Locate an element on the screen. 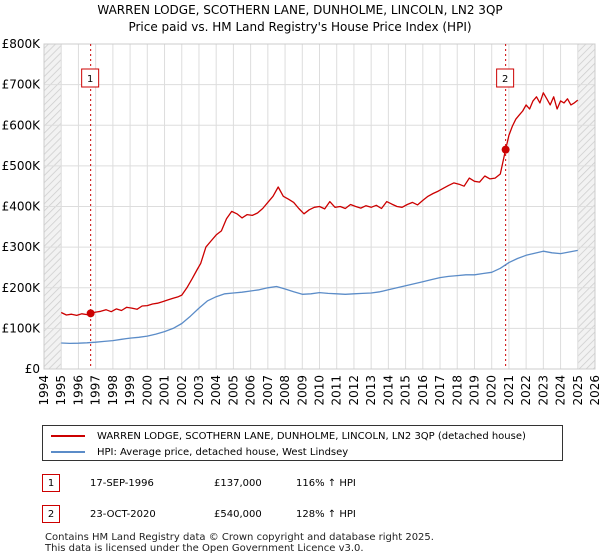 The width and height of the screenshot is (600, 560). x-tick-label: 1996 is located at coordinates (78, 390).